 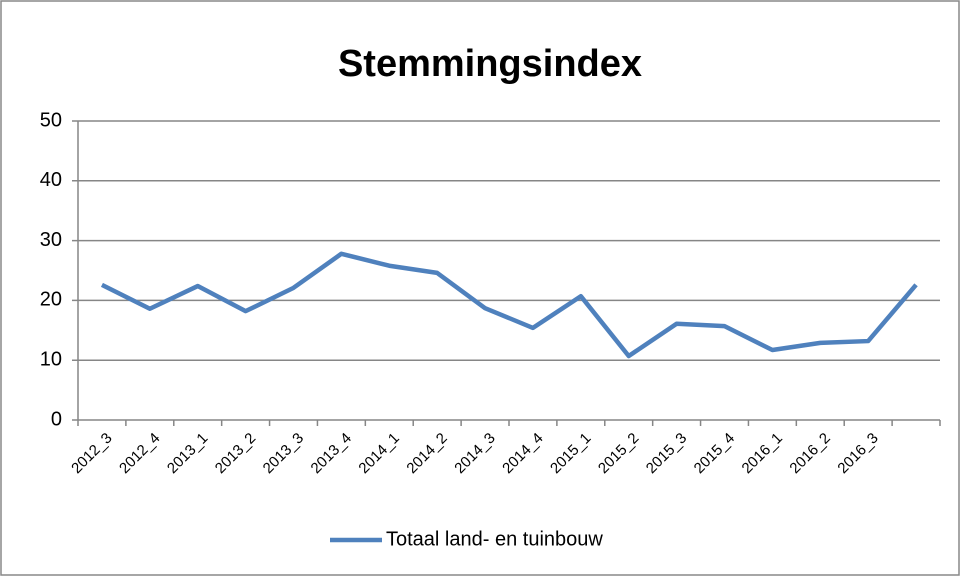 I want to click on y-tick-label: 40, so click(x=51, y=180).